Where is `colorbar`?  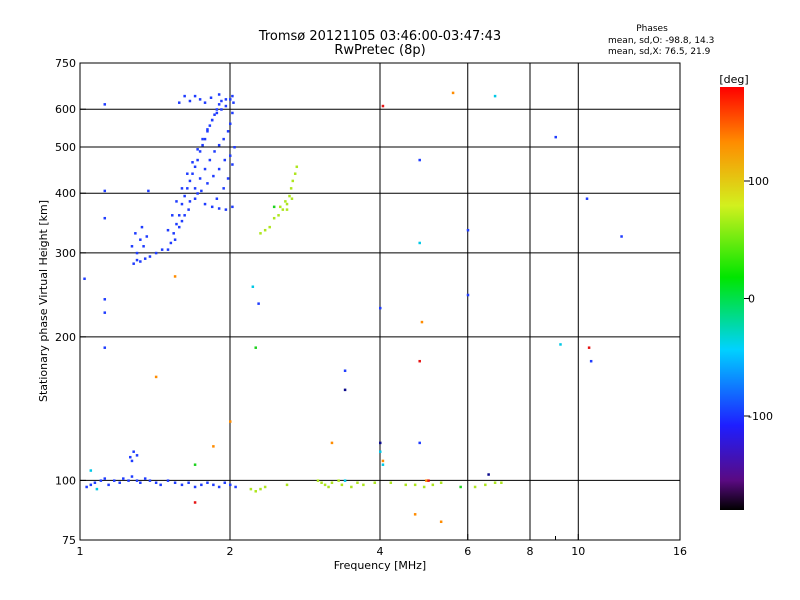
colorbar is located at coordinates (732, 298).